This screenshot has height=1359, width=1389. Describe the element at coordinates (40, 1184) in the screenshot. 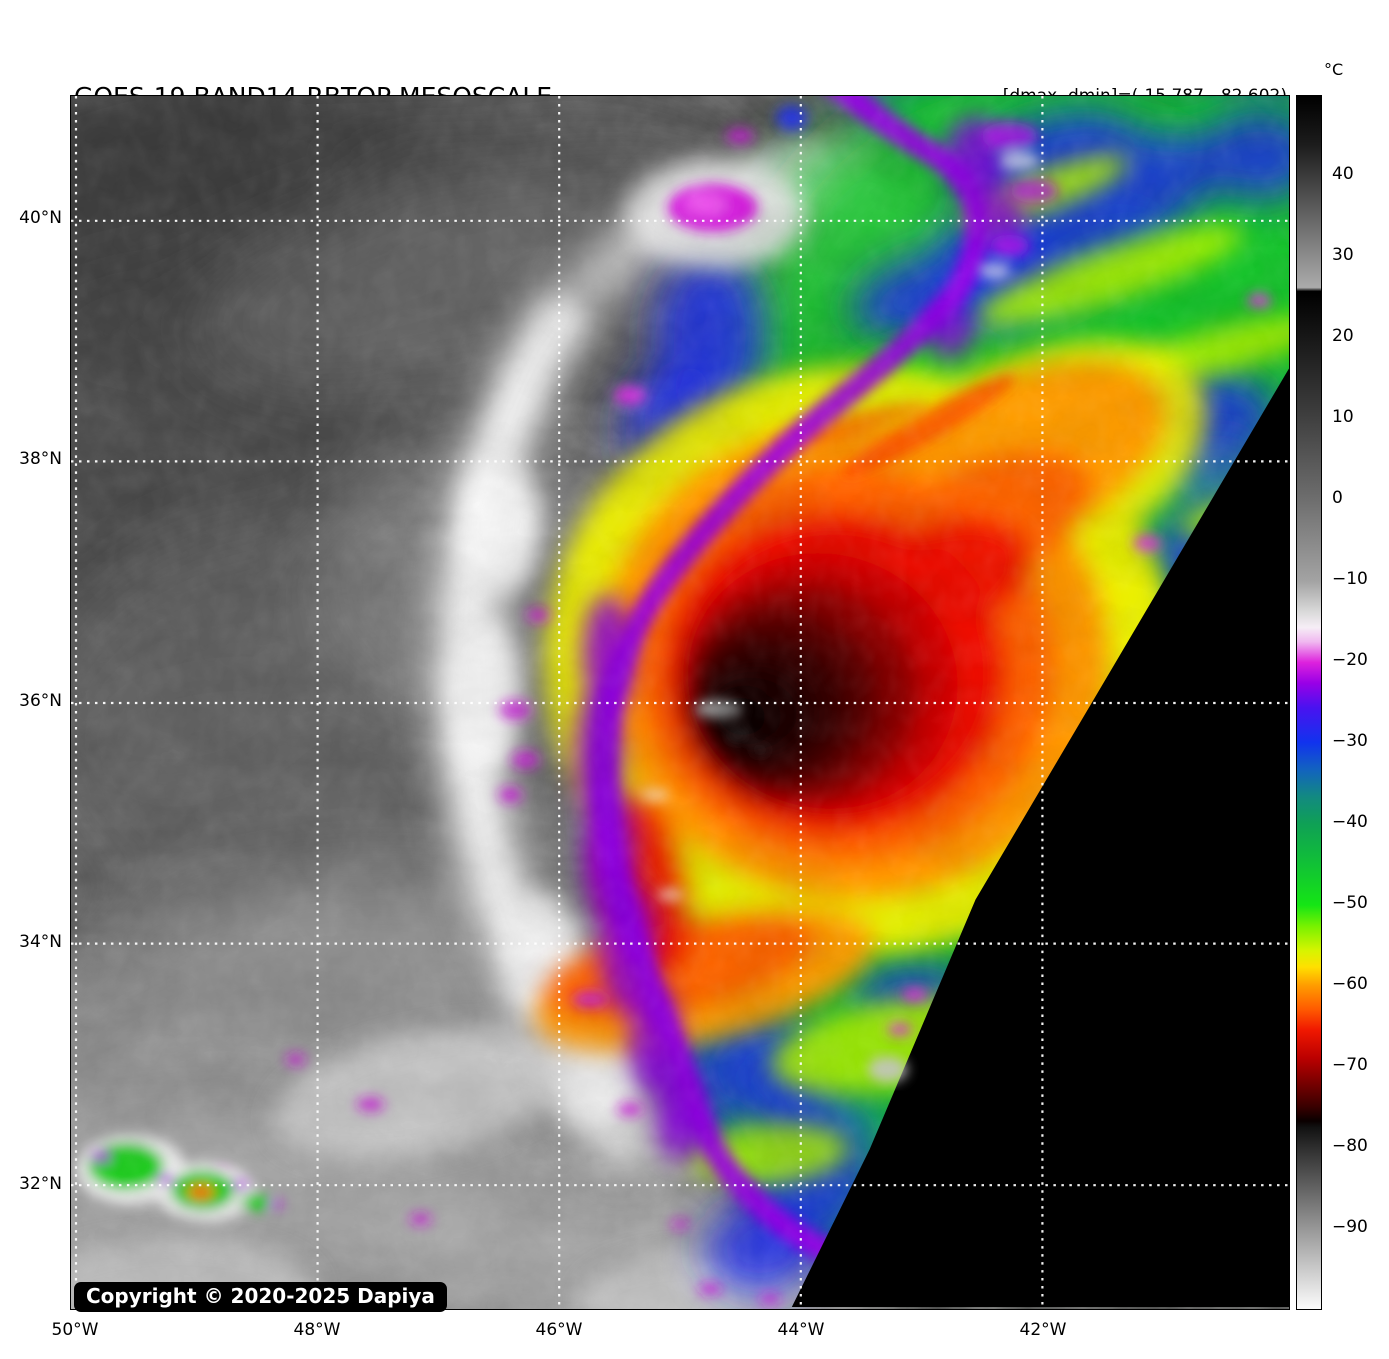

I see `lat-label-32n: 32°N` at that location.